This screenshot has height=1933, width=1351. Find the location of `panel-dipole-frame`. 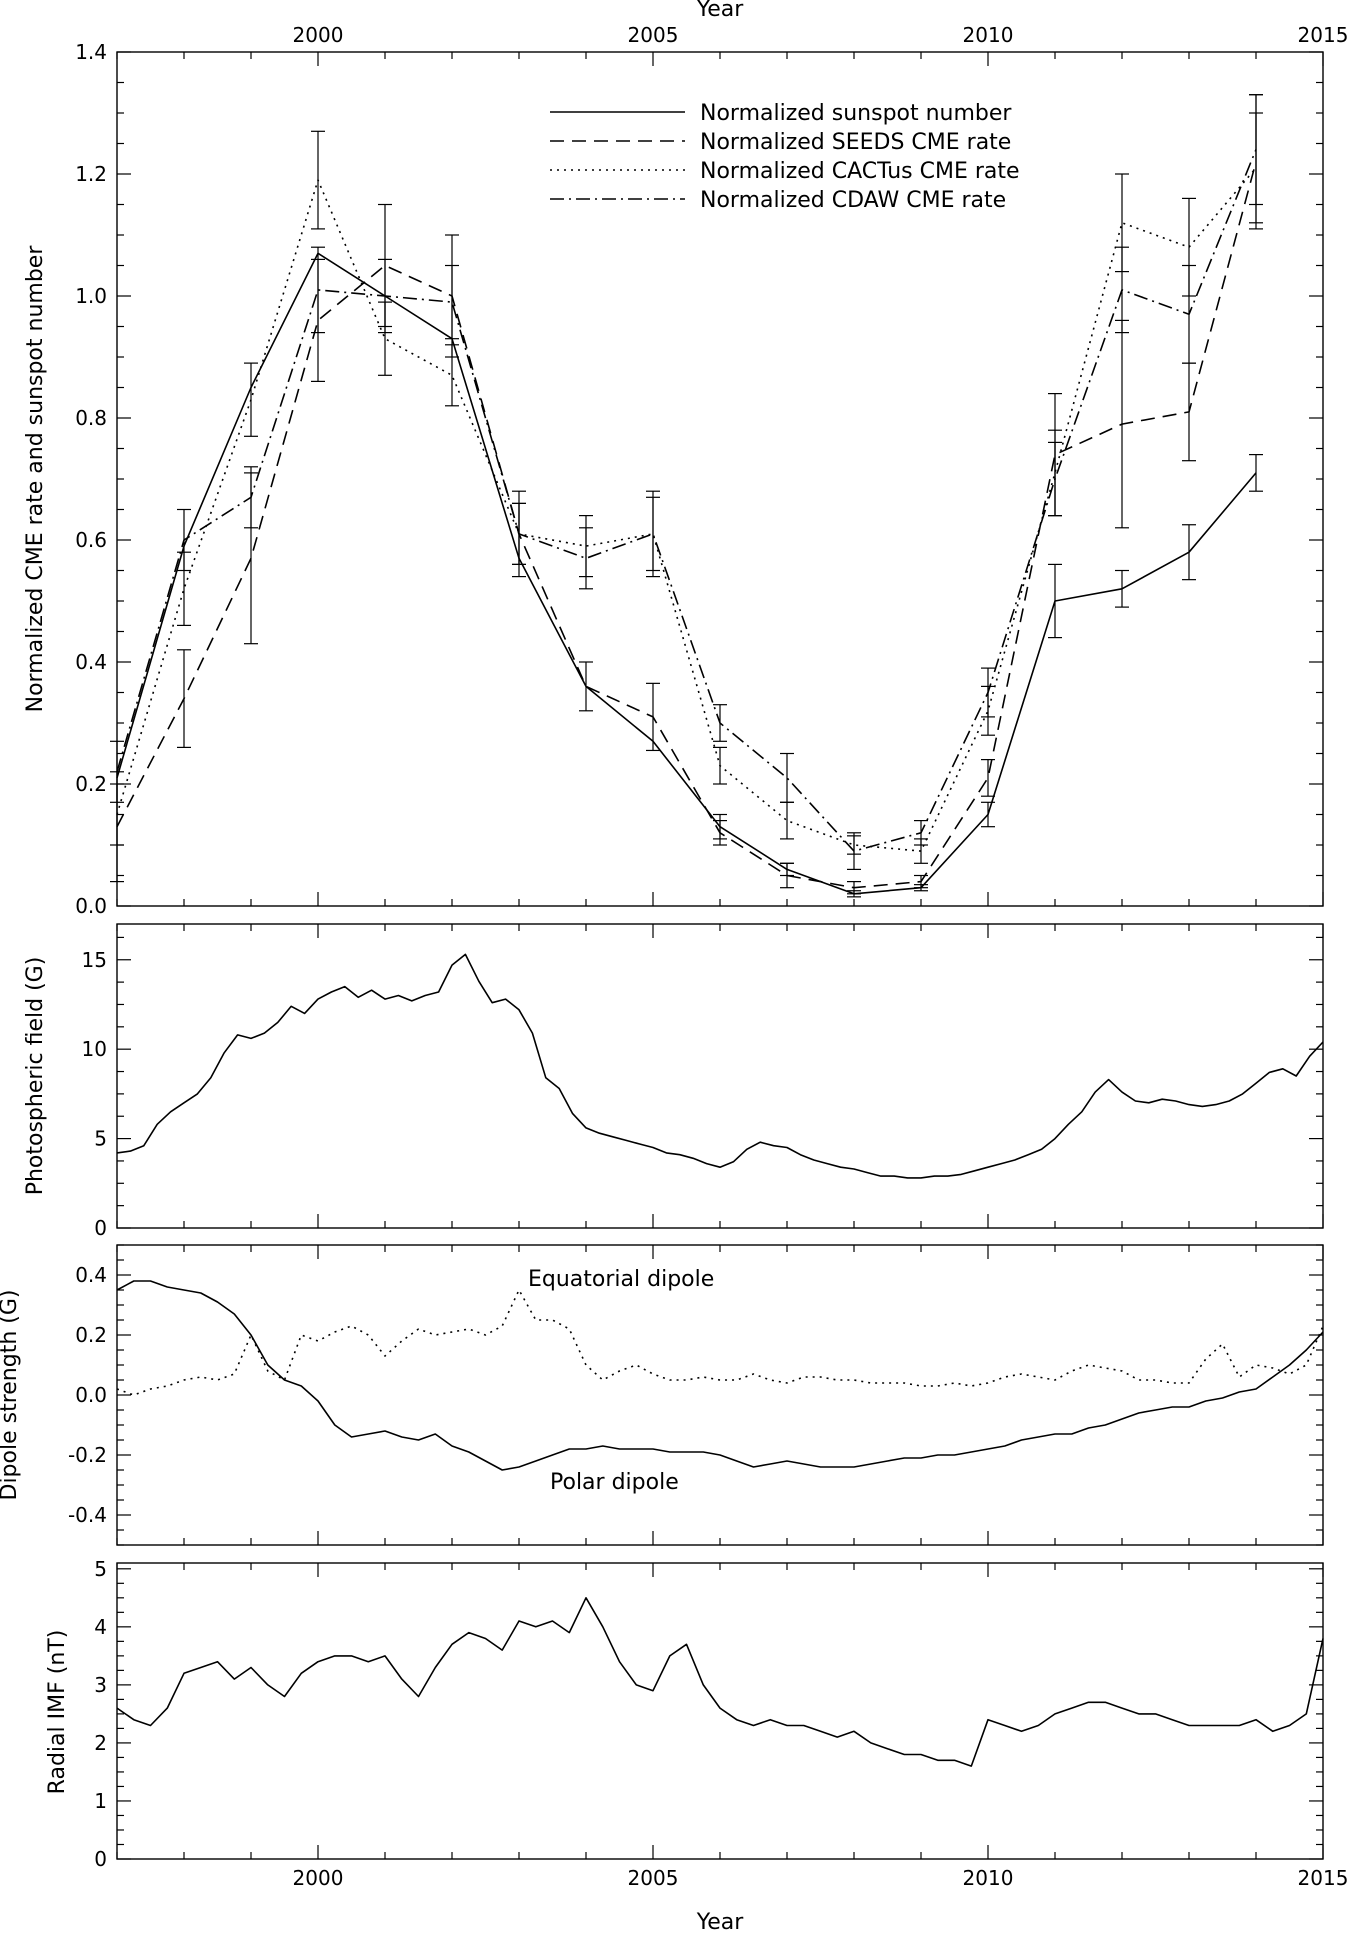

panel-dipole-frame is located at coordinates (720, 1395).